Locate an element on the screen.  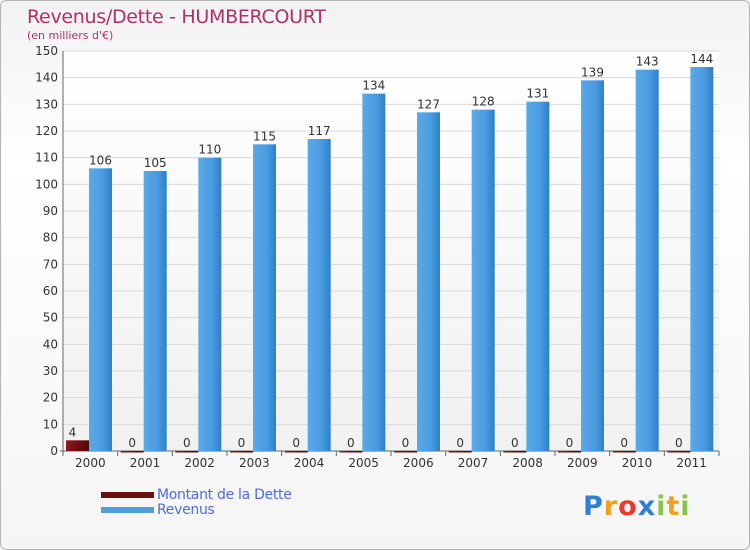
data-label-debt-2006: 0 is located at coordinates (406, 443).